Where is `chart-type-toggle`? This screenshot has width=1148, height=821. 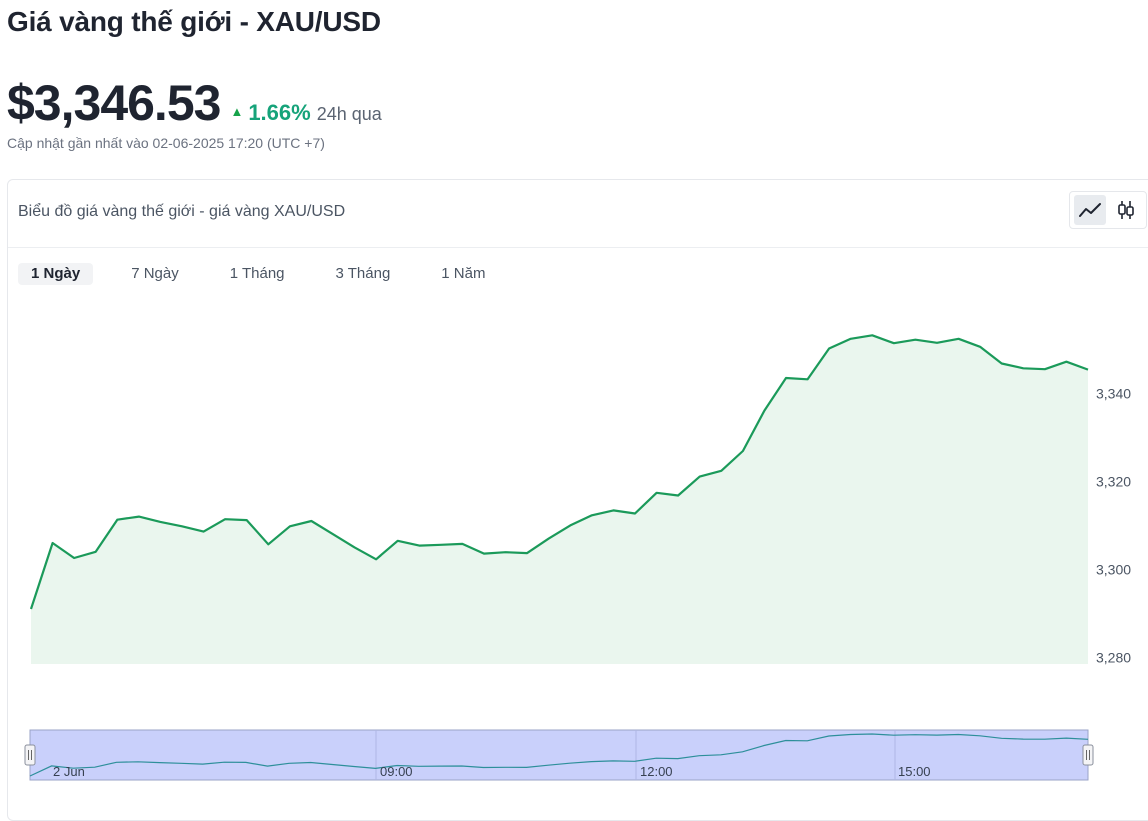 chart-type-toggle is located at coordinates (1108, 210).